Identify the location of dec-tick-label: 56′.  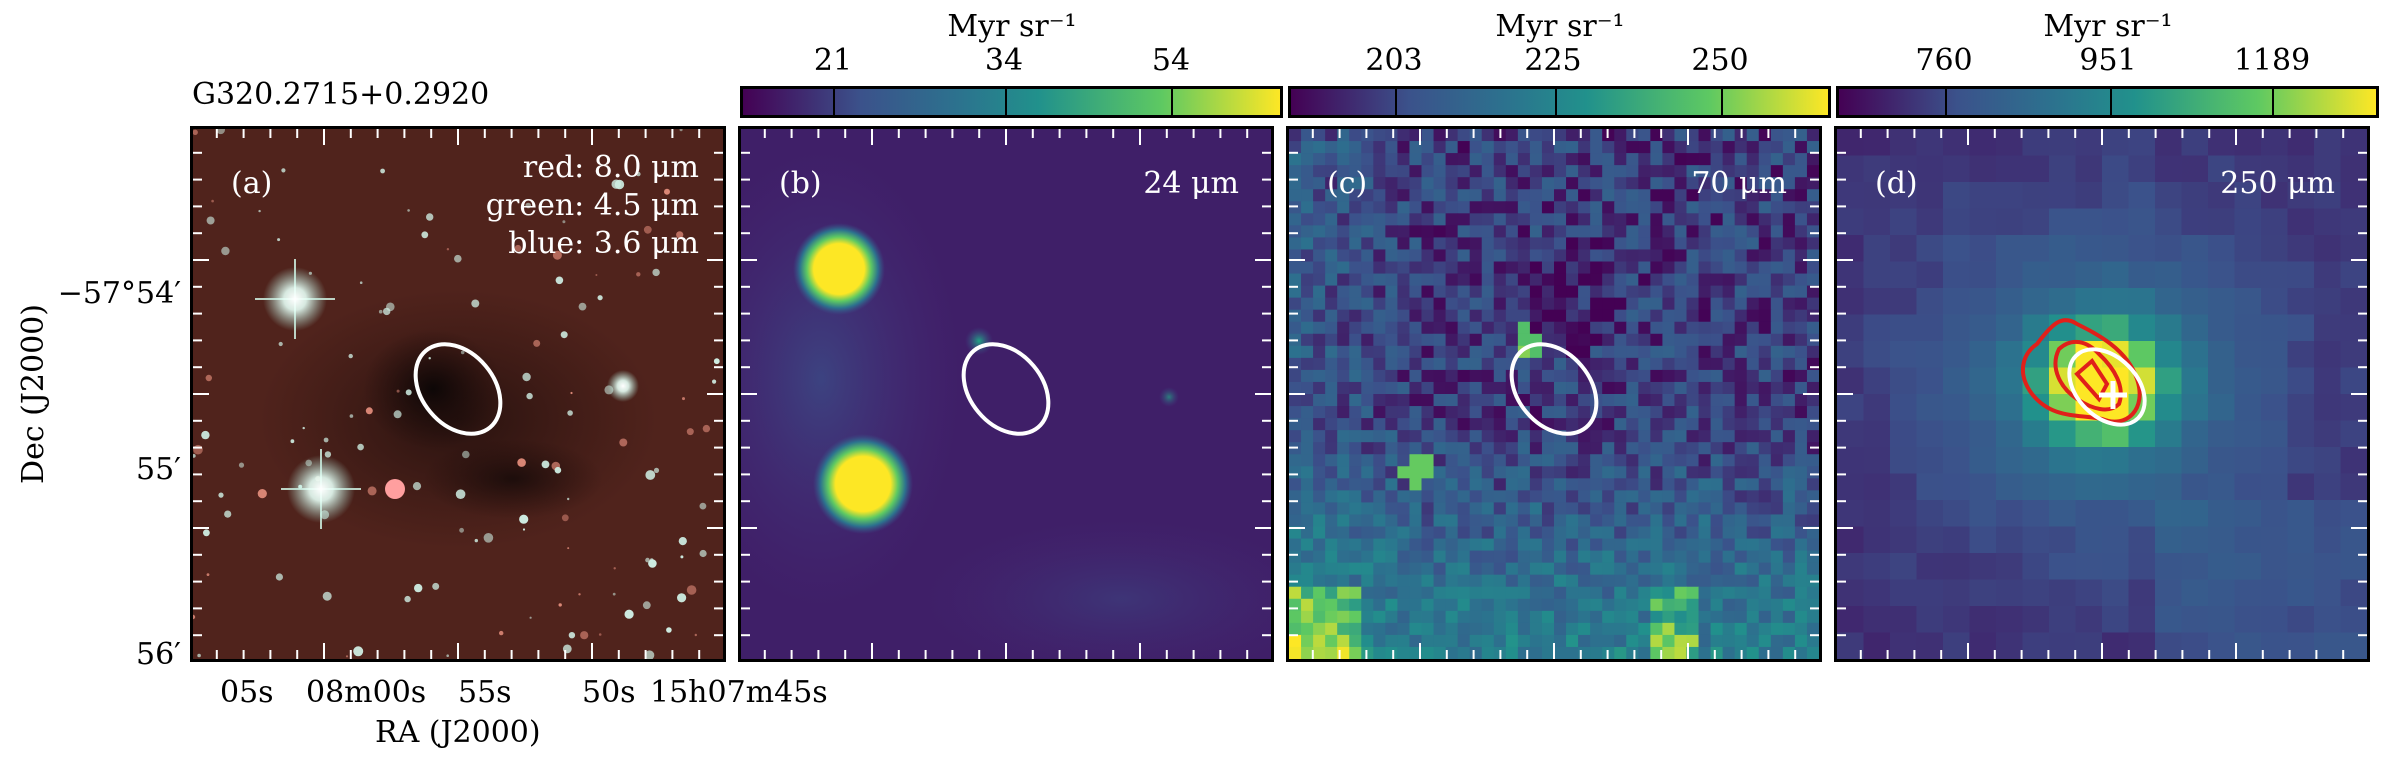
(158, 654).